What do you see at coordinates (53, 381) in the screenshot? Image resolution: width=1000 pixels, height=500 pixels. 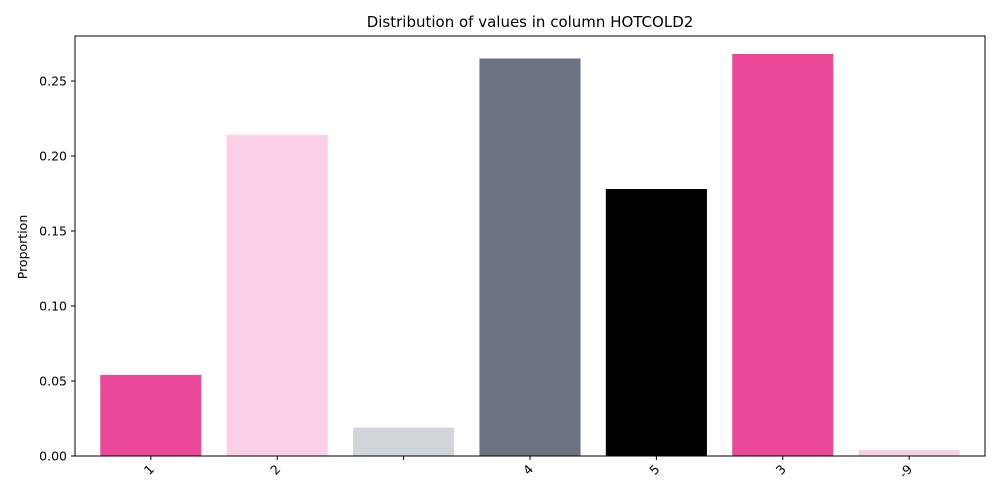 I see `y-tick-label: 0.05` at bounding box center [53, 381].